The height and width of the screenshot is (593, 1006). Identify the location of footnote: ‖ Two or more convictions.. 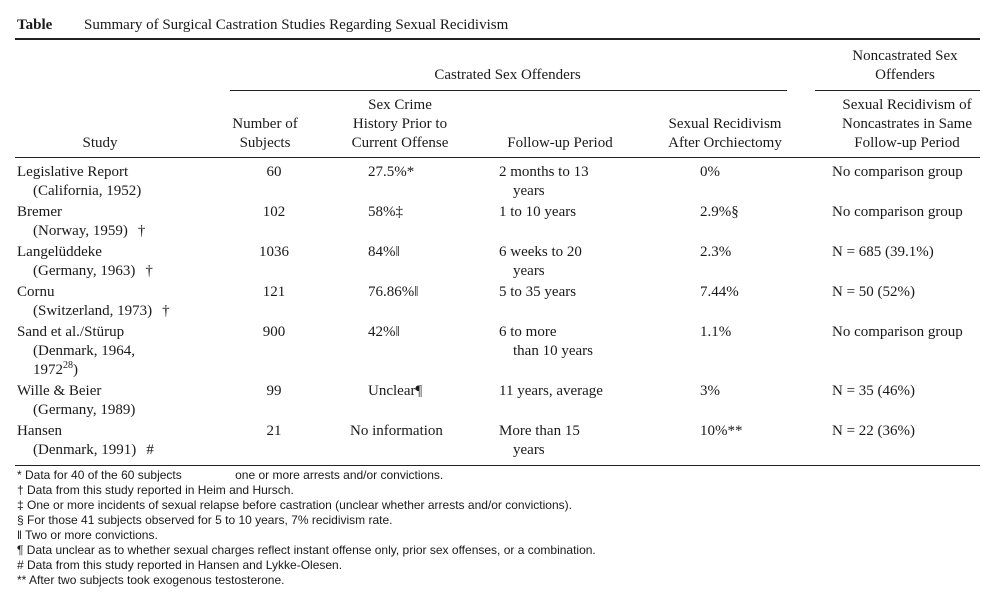
(87, 535).